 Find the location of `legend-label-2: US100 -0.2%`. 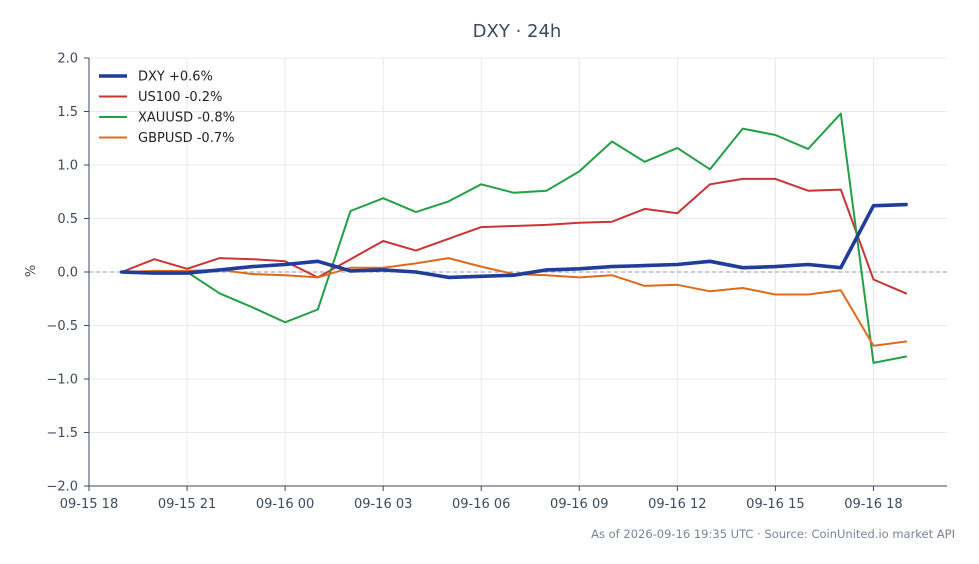

legend-label-2: US100 -0.2% is located at coordinates (180, 97).